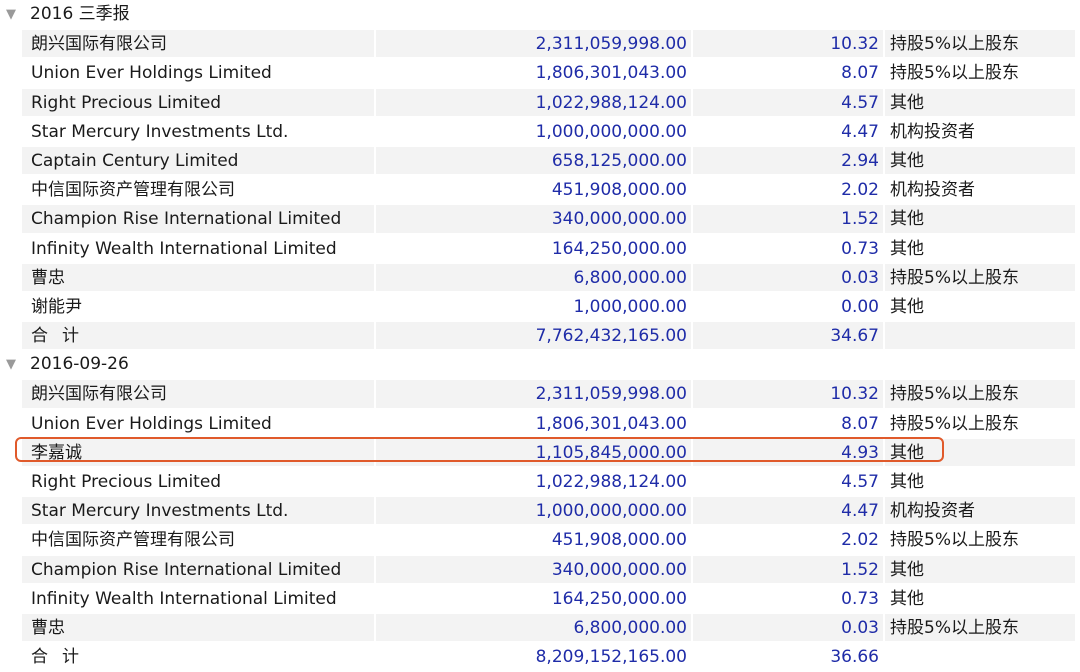 This screenshot has height=672, width=1080. Describe the element at coordinates (540, 14) in the screenshot. I see `group-header: ▼ 2016 三季报` at that location.